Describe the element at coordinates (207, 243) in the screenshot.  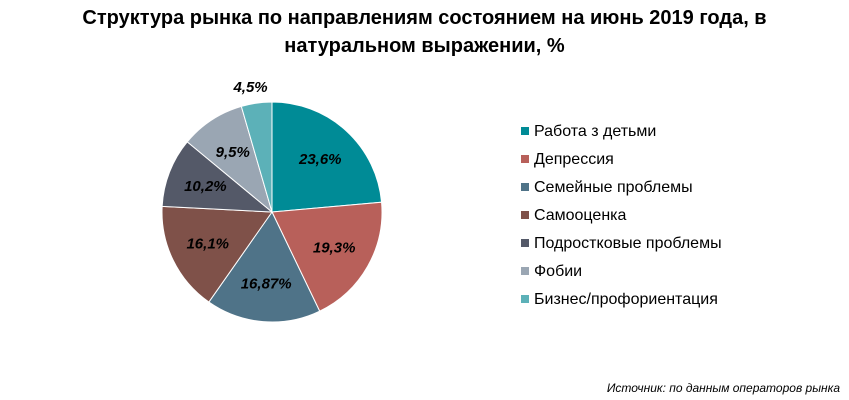
I see `slice-label-3: 16,1%` at that location.